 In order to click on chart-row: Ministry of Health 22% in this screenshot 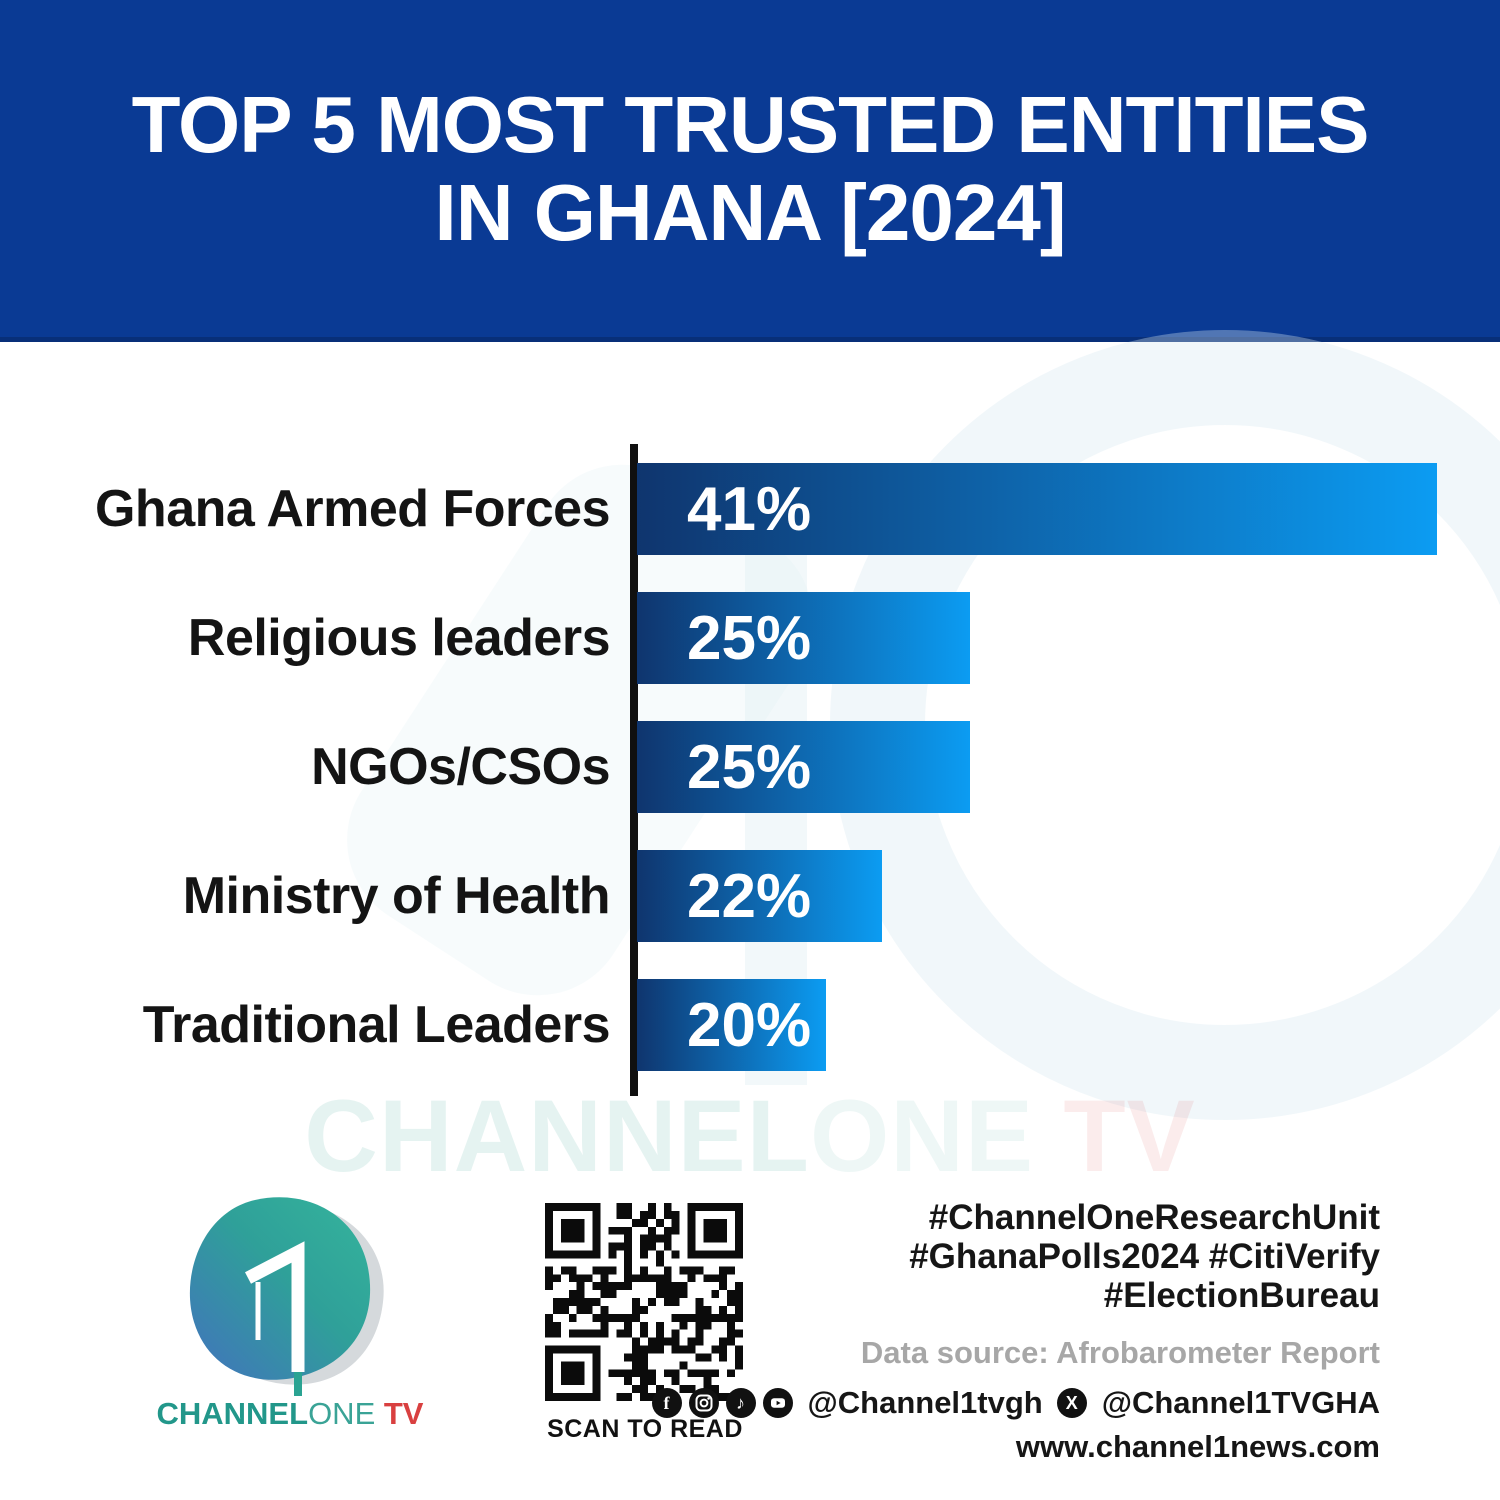, I will do `click(750, 896)`.